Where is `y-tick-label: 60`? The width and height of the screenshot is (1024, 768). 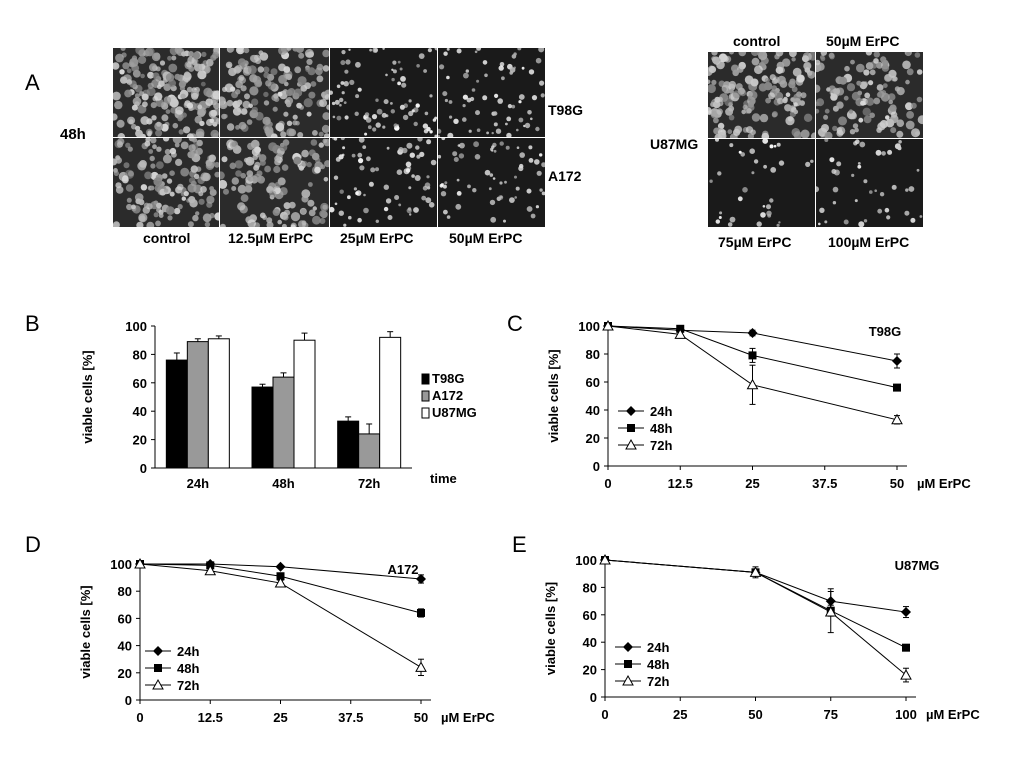 y-tick-label: 60 is located at coordinates (125, 618).